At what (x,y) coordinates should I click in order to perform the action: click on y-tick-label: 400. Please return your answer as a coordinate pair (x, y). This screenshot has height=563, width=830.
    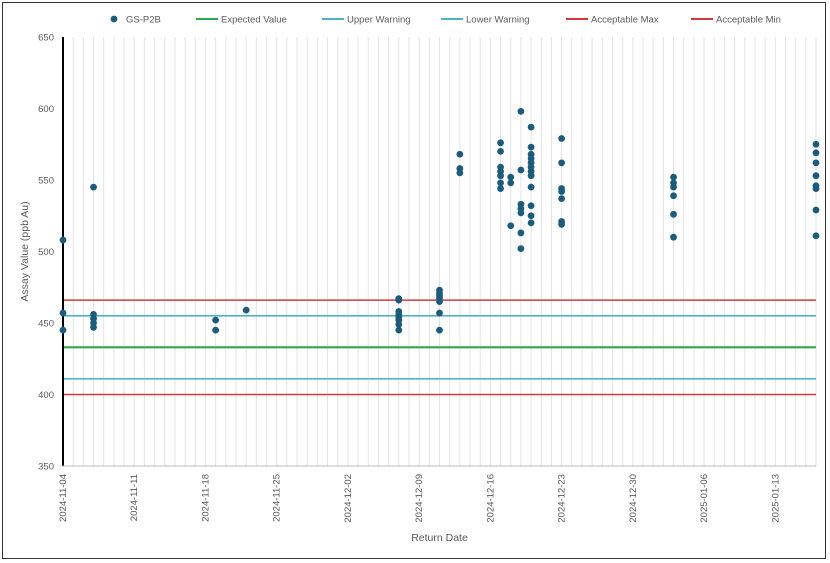
    Looking at the image, I should click on (46, 395).